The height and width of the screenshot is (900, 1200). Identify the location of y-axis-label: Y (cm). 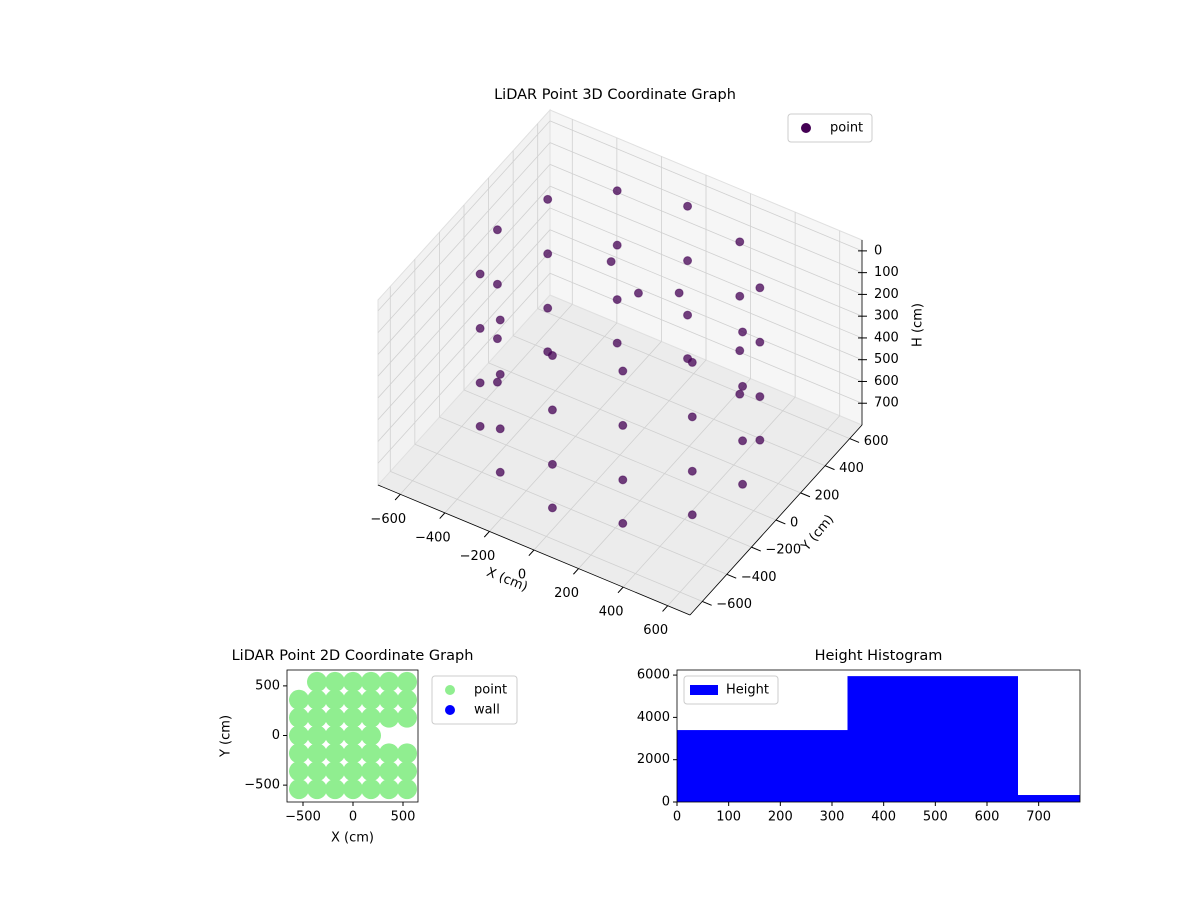
(226, 736).